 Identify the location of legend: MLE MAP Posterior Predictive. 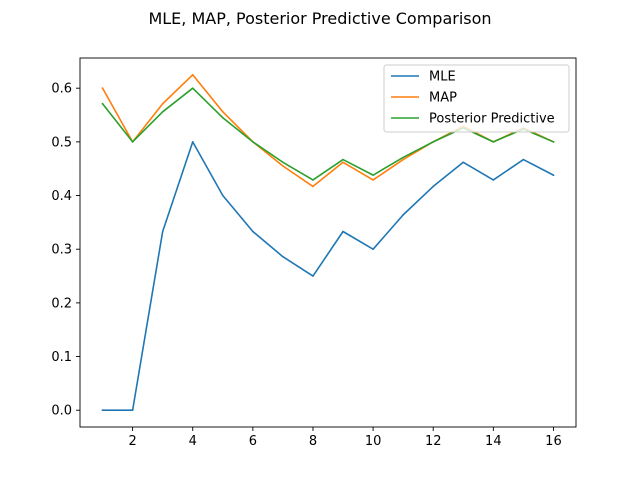
(476, 98).